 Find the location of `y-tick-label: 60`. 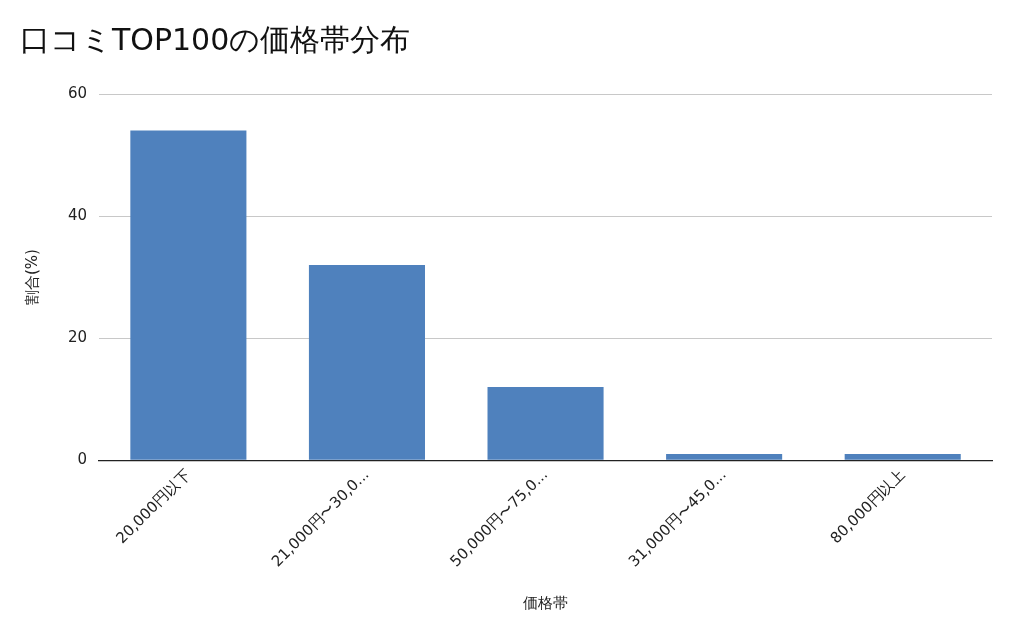

y-tick-label: 60 is located at coordinates (77, 92).